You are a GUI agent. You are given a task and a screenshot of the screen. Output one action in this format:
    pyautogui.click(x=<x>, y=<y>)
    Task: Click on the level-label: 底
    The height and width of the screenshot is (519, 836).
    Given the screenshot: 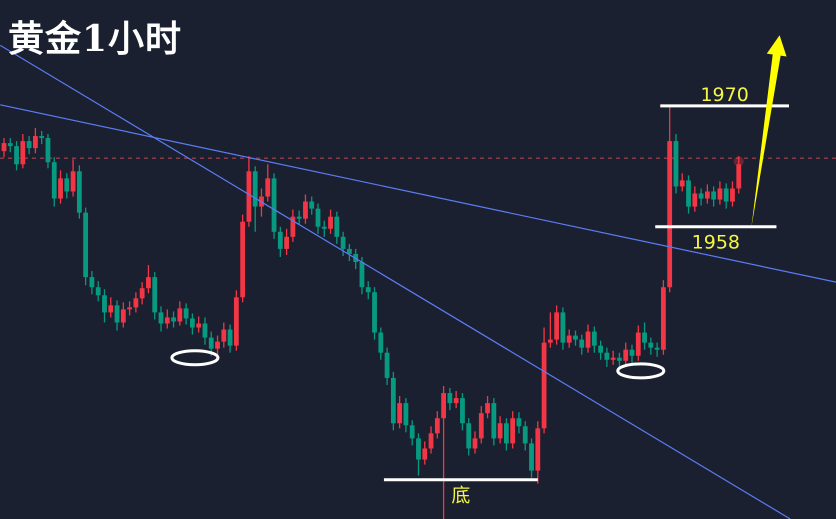 What is the action you would take?
    pyautogui.click(x=460, y=496)
    